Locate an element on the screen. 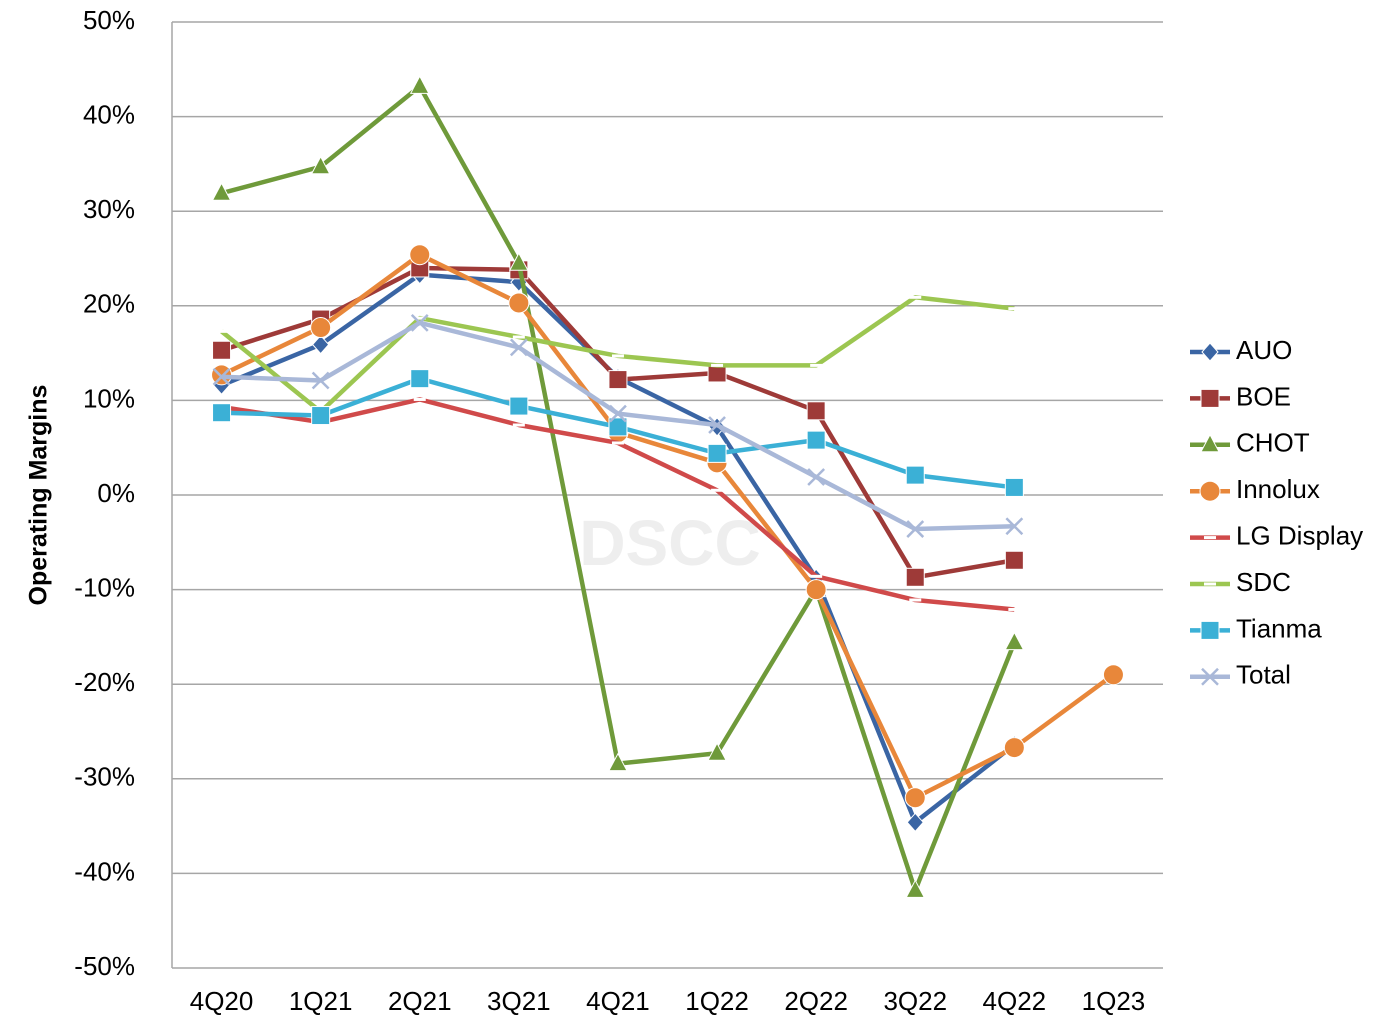 This screenshot has width=1400, height=1027. x-tick-label: 2Q22 is located at coordinates (816, 1001).